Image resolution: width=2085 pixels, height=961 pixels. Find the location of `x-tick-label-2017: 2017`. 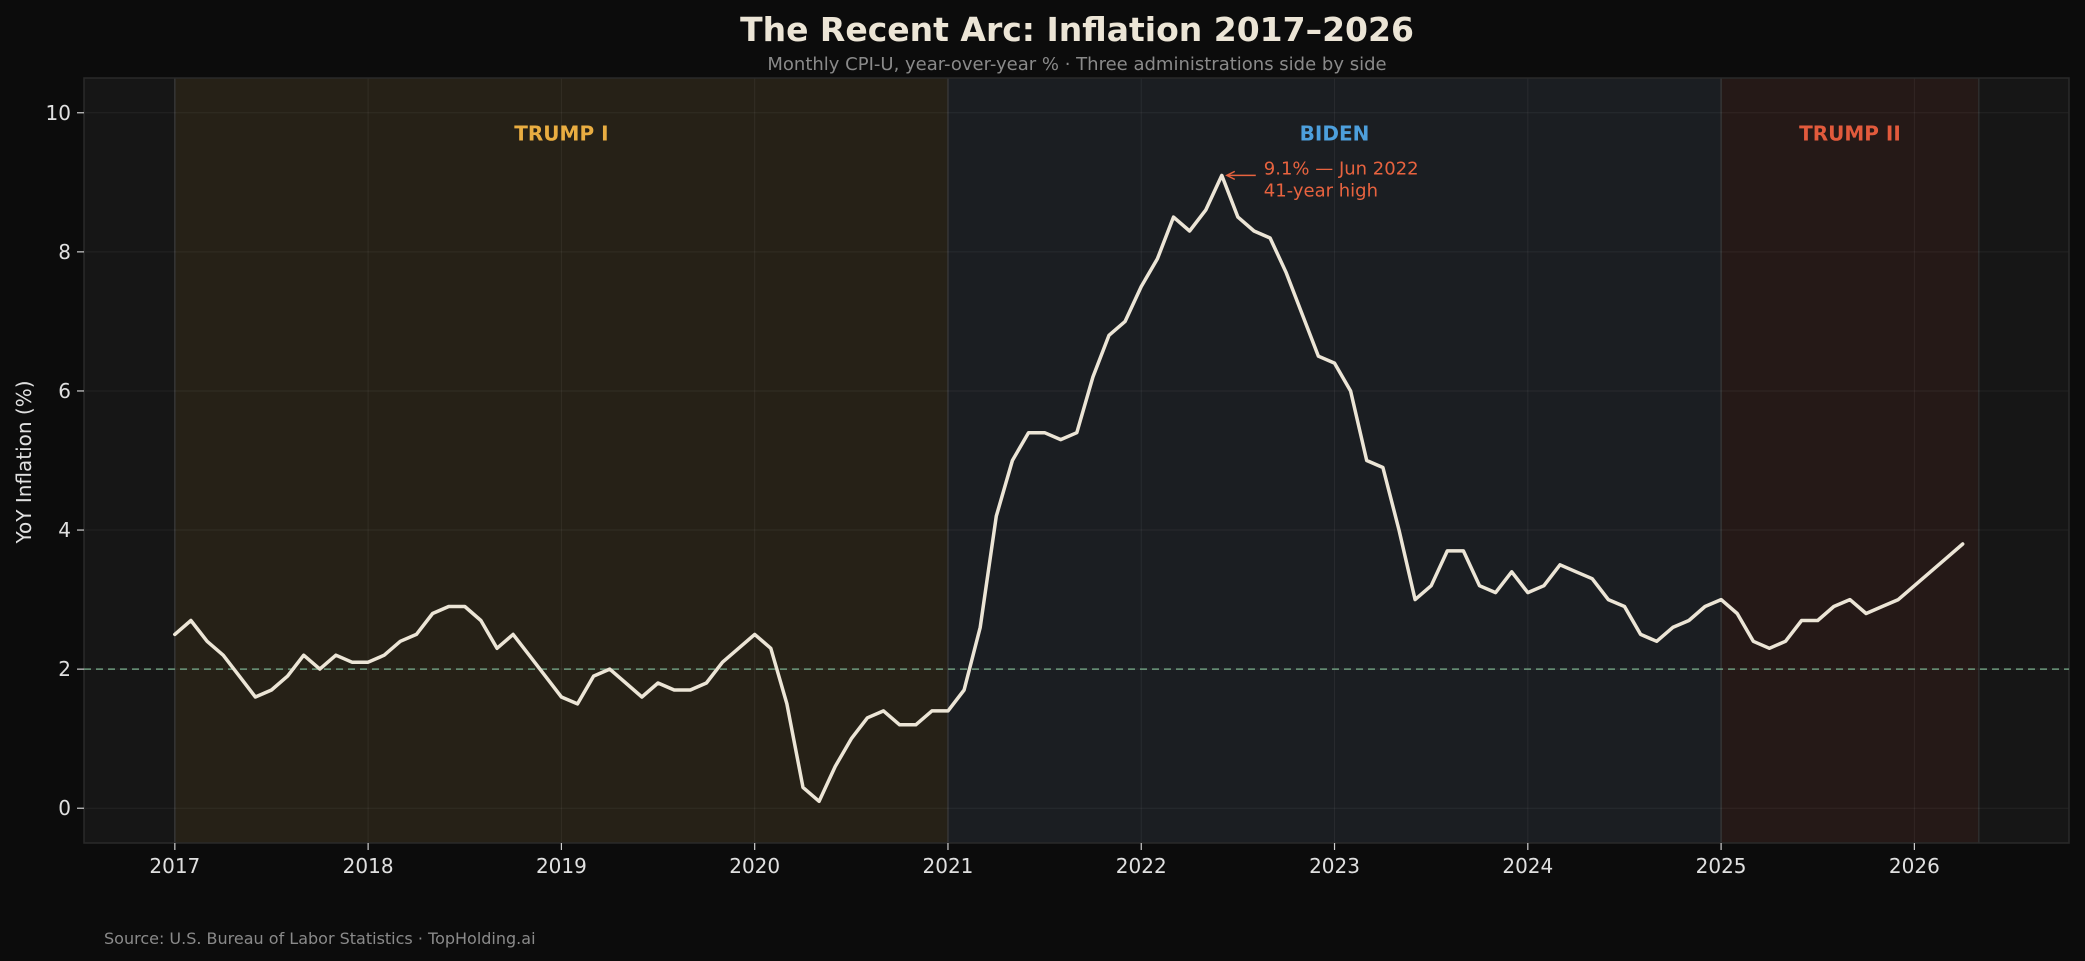

x-tick-label-2017: 2017 is located at coordinates (174, 866).